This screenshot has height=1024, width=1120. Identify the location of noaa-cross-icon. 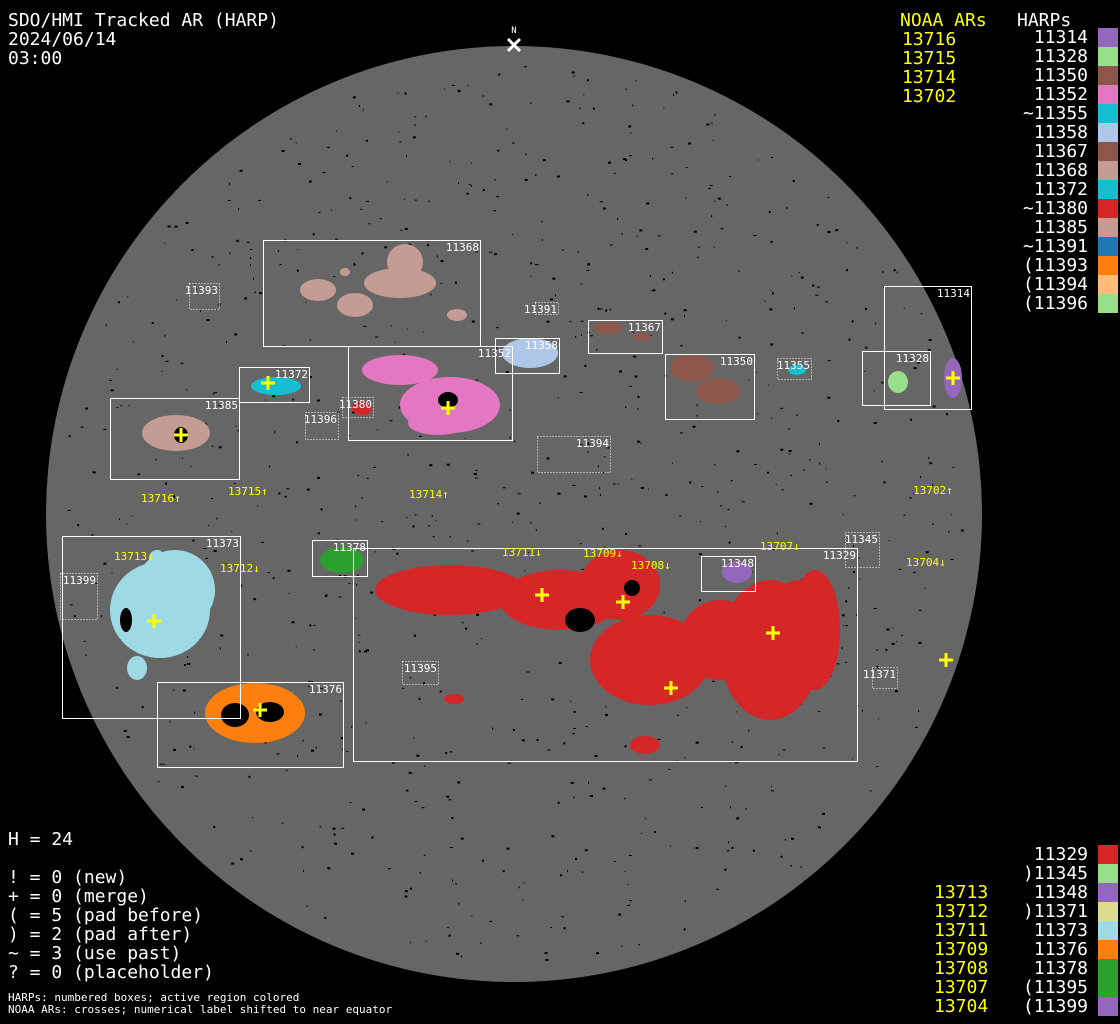
(448, 408).